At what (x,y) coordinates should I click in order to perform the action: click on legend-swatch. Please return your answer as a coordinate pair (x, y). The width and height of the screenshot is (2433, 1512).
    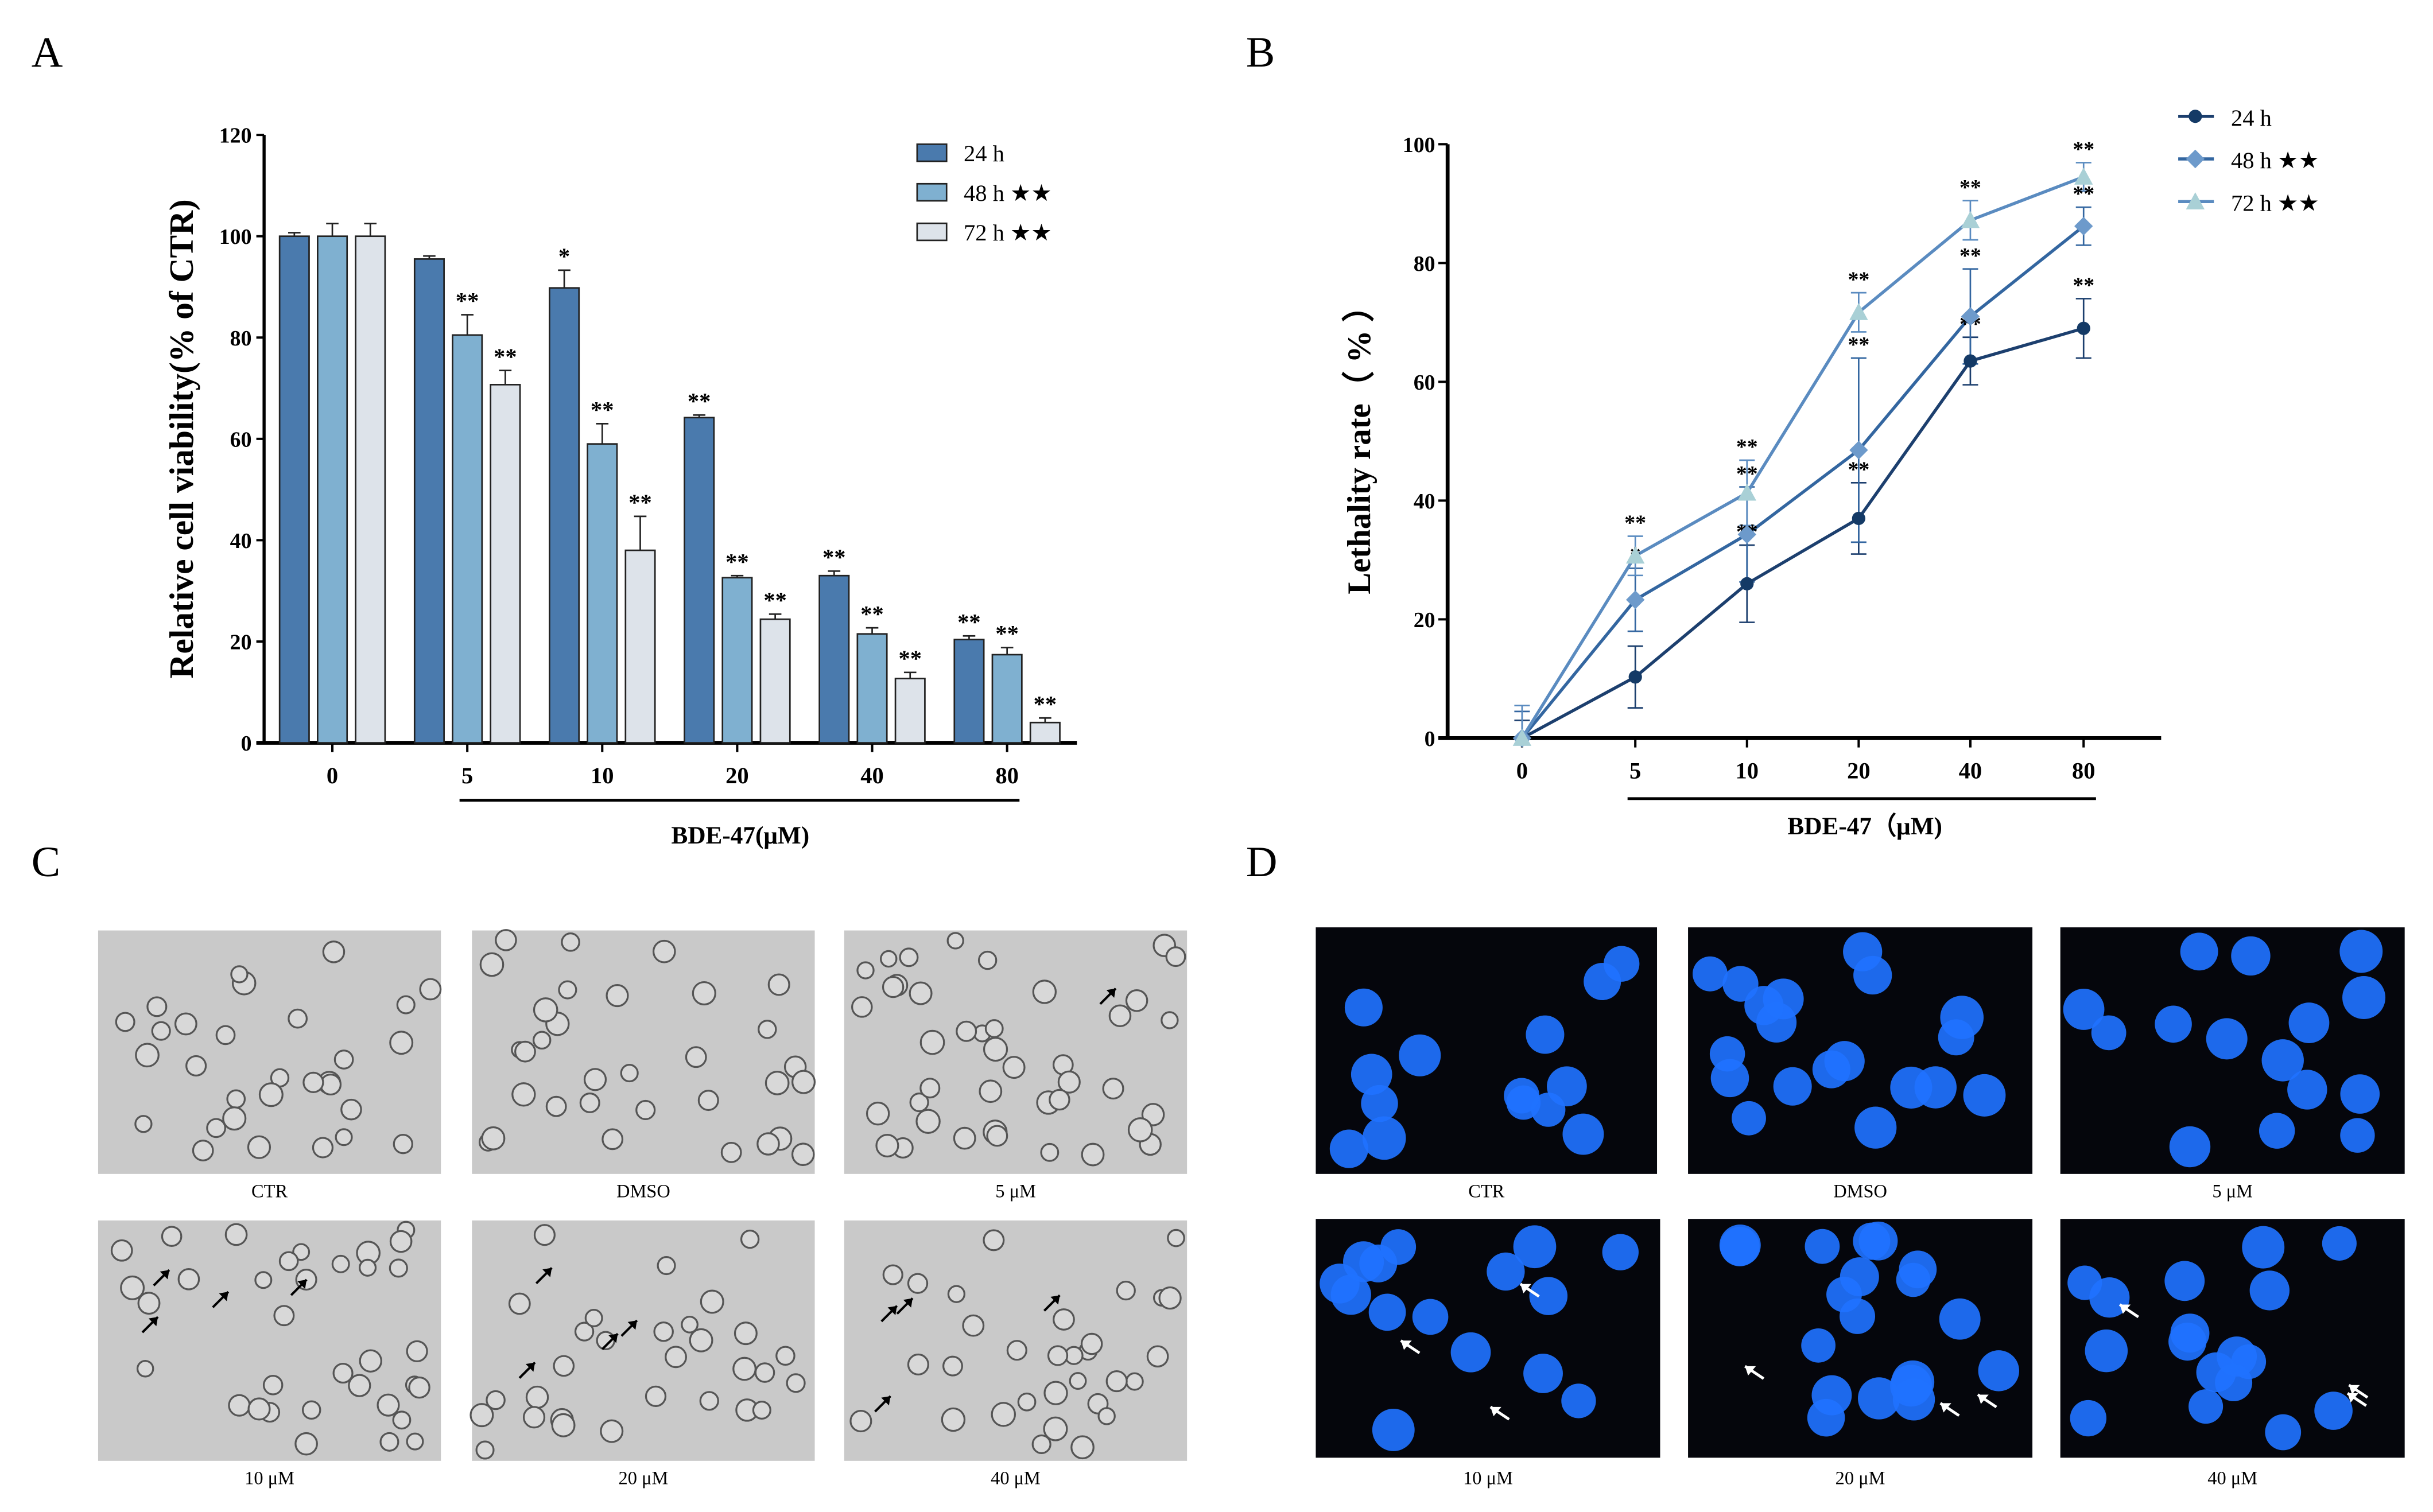
    Looking at the image, I should click on (932, 232).